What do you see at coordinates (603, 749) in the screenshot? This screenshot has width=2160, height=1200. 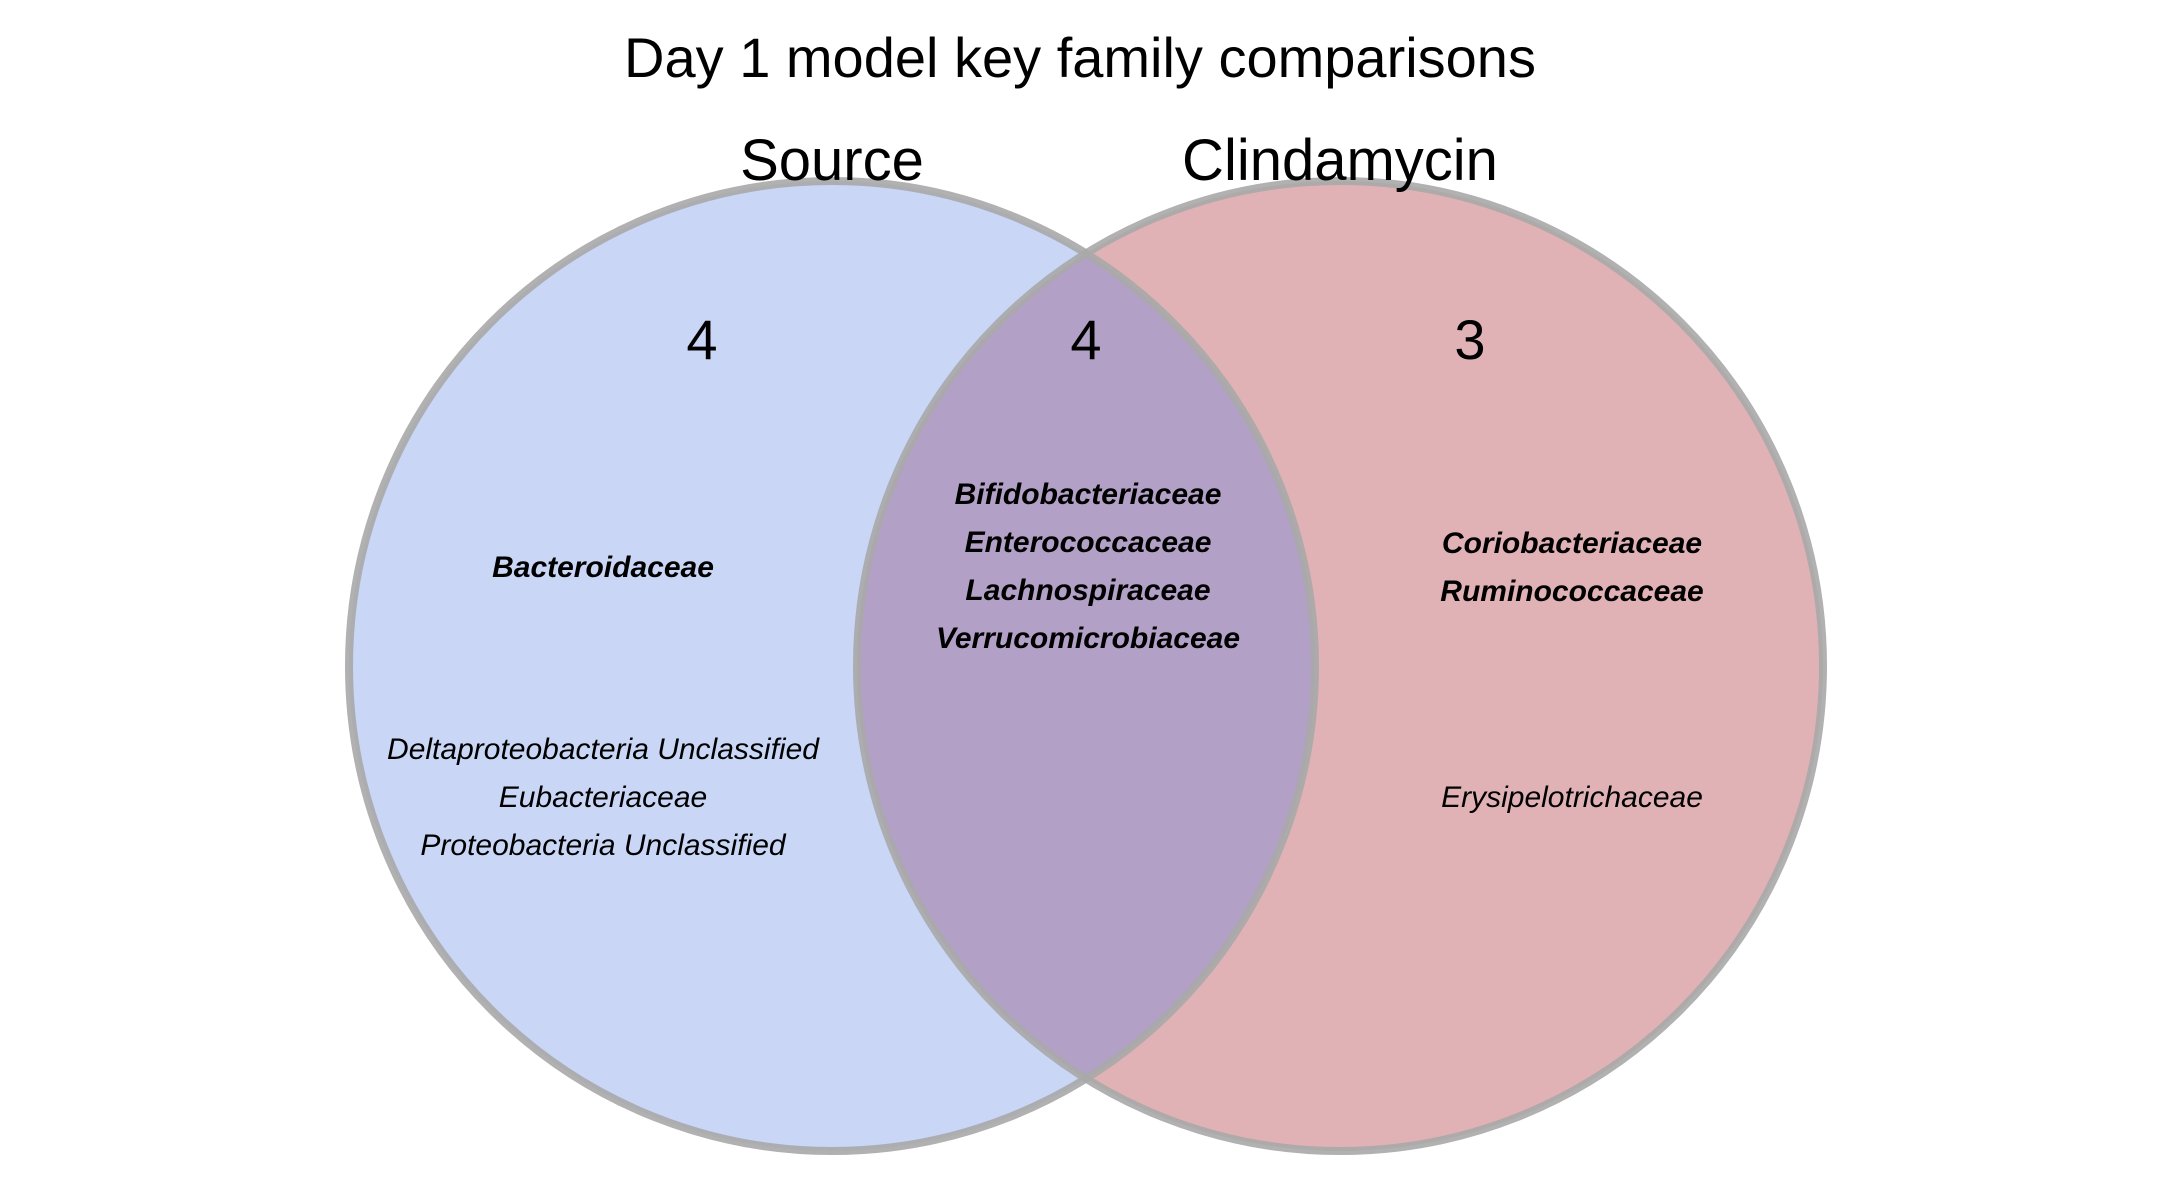 I see `family-label: Deltaproteobacteria Unclassified` at bounding box center [603, 749].